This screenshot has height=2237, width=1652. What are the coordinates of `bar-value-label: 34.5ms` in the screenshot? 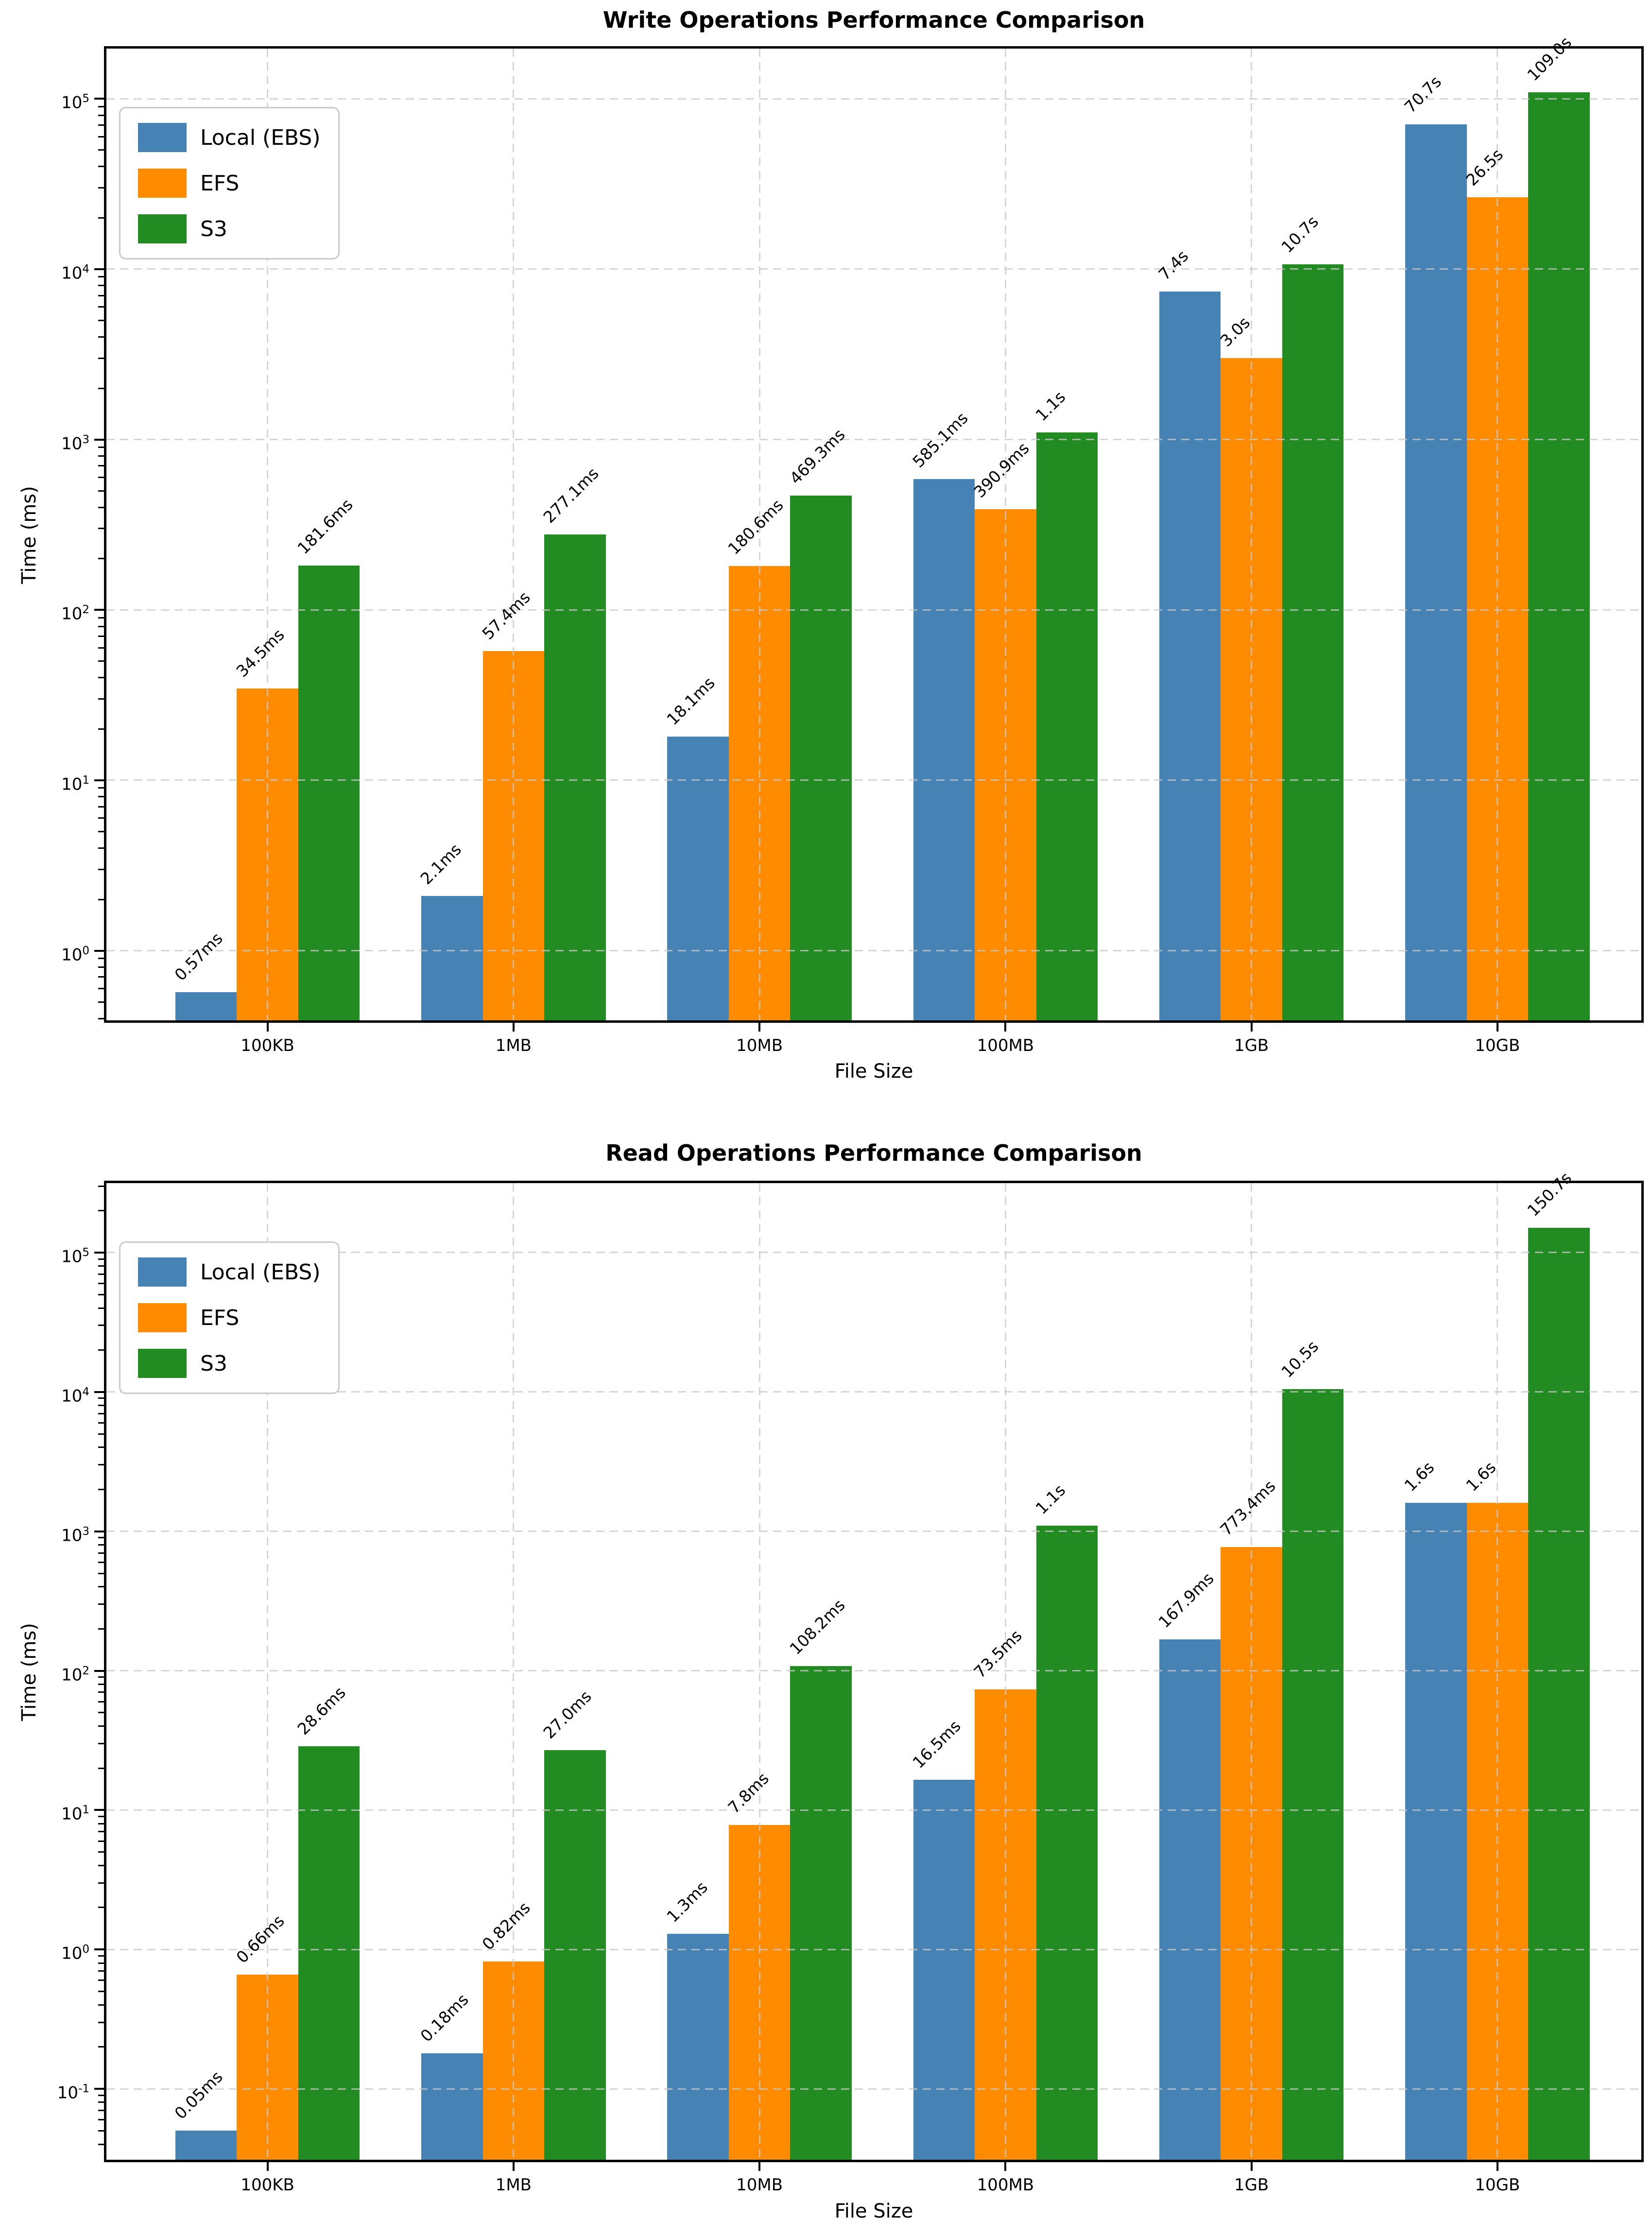 It's located at (260, 653).